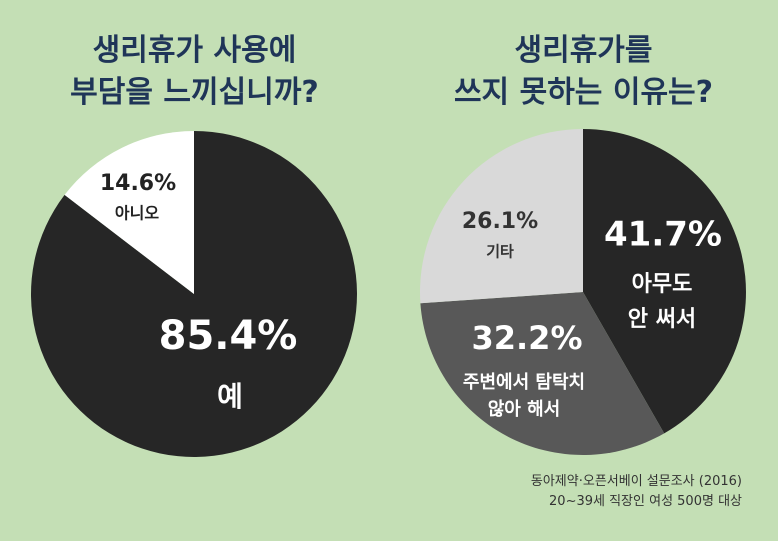 This screenshot has height=541, width=778. I want to click on pie-0-slice-1-value: 14.6%, so click(138, 183).